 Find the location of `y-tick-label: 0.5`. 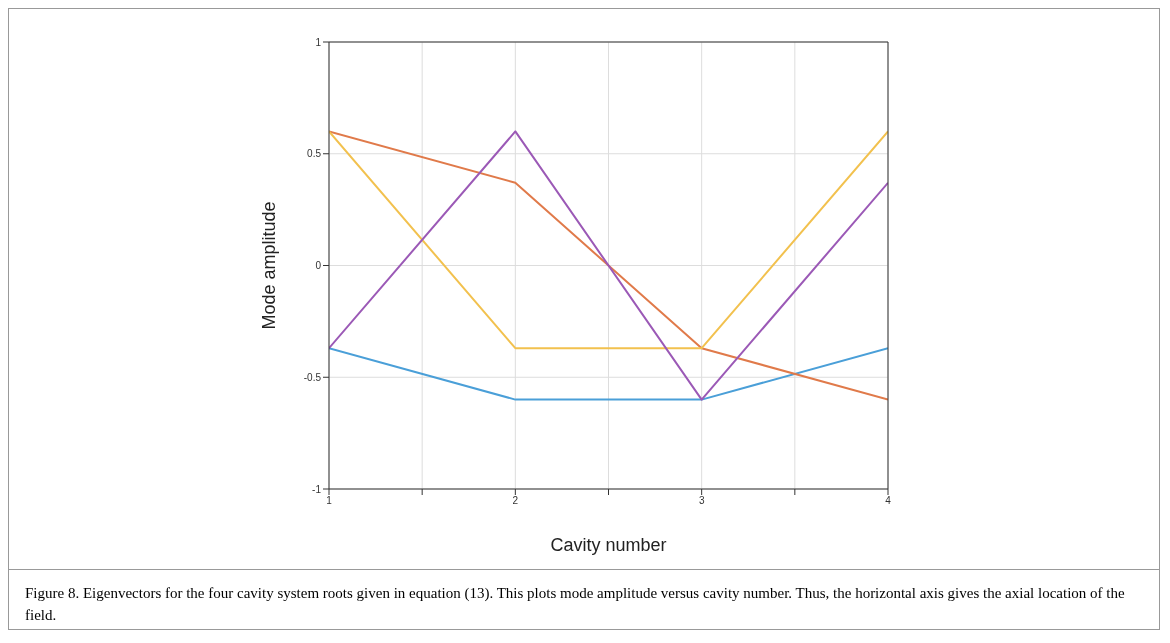

y-tick-label: 0.5 is located at coordinates (314, 154).